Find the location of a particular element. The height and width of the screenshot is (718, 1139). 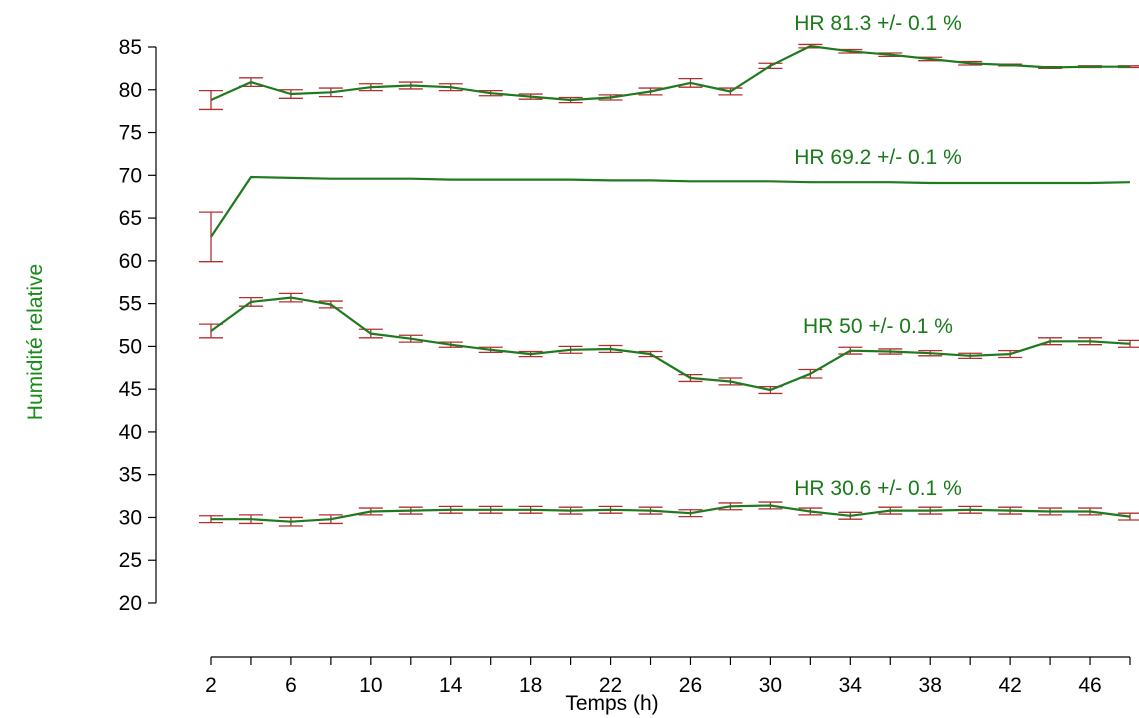

y-tick-label: 30 is located at coordinates (130, 517).